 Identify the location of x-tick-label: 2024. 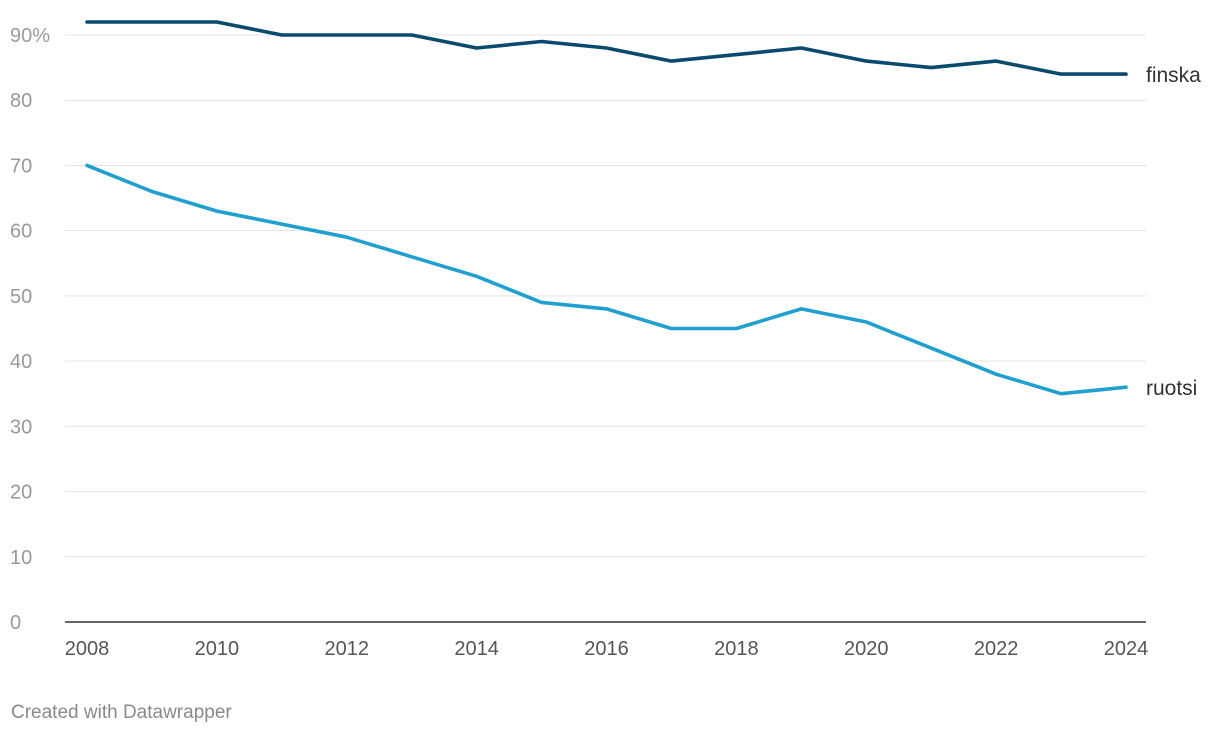
(1126, 649).